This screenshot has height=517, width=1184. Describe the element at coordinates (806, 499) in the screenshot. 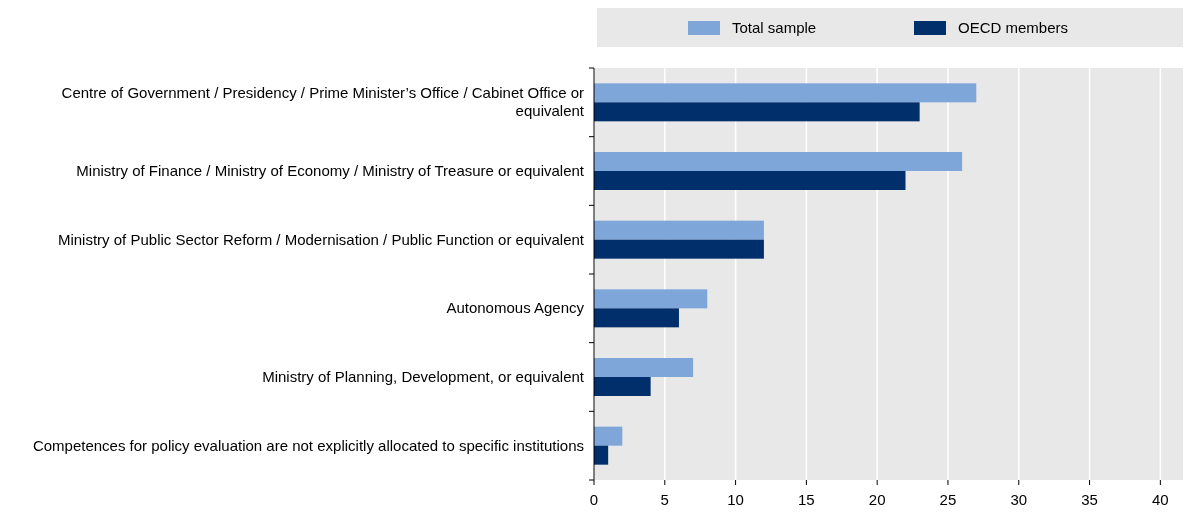

I see `x-tick-label: 15` at that location.